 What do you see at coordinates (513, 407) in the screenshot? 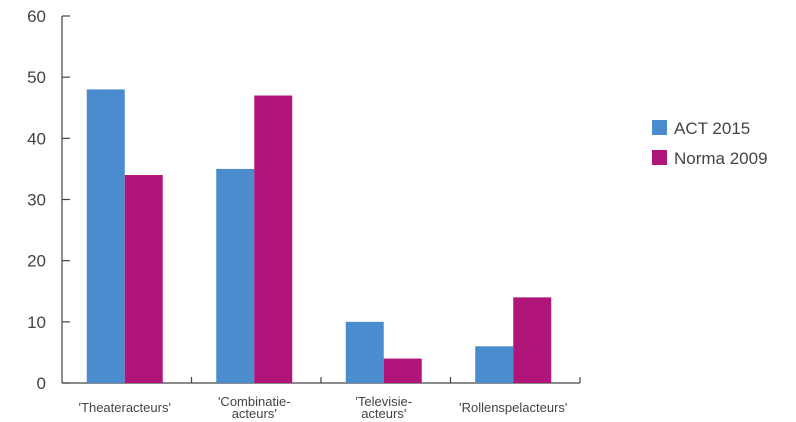
I see `x-category-label: 'Rollenspelacteurs'` at bounding box center [513, 407].